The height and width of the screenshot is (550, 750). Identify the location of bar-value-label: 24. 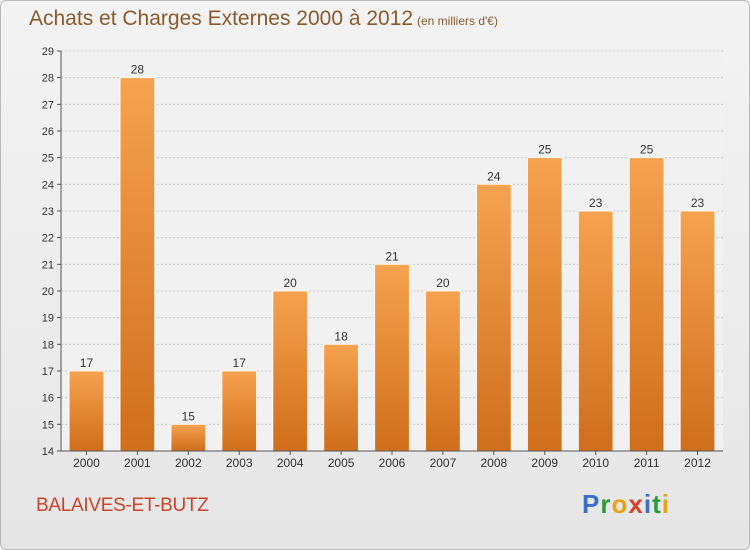
(494, 176).